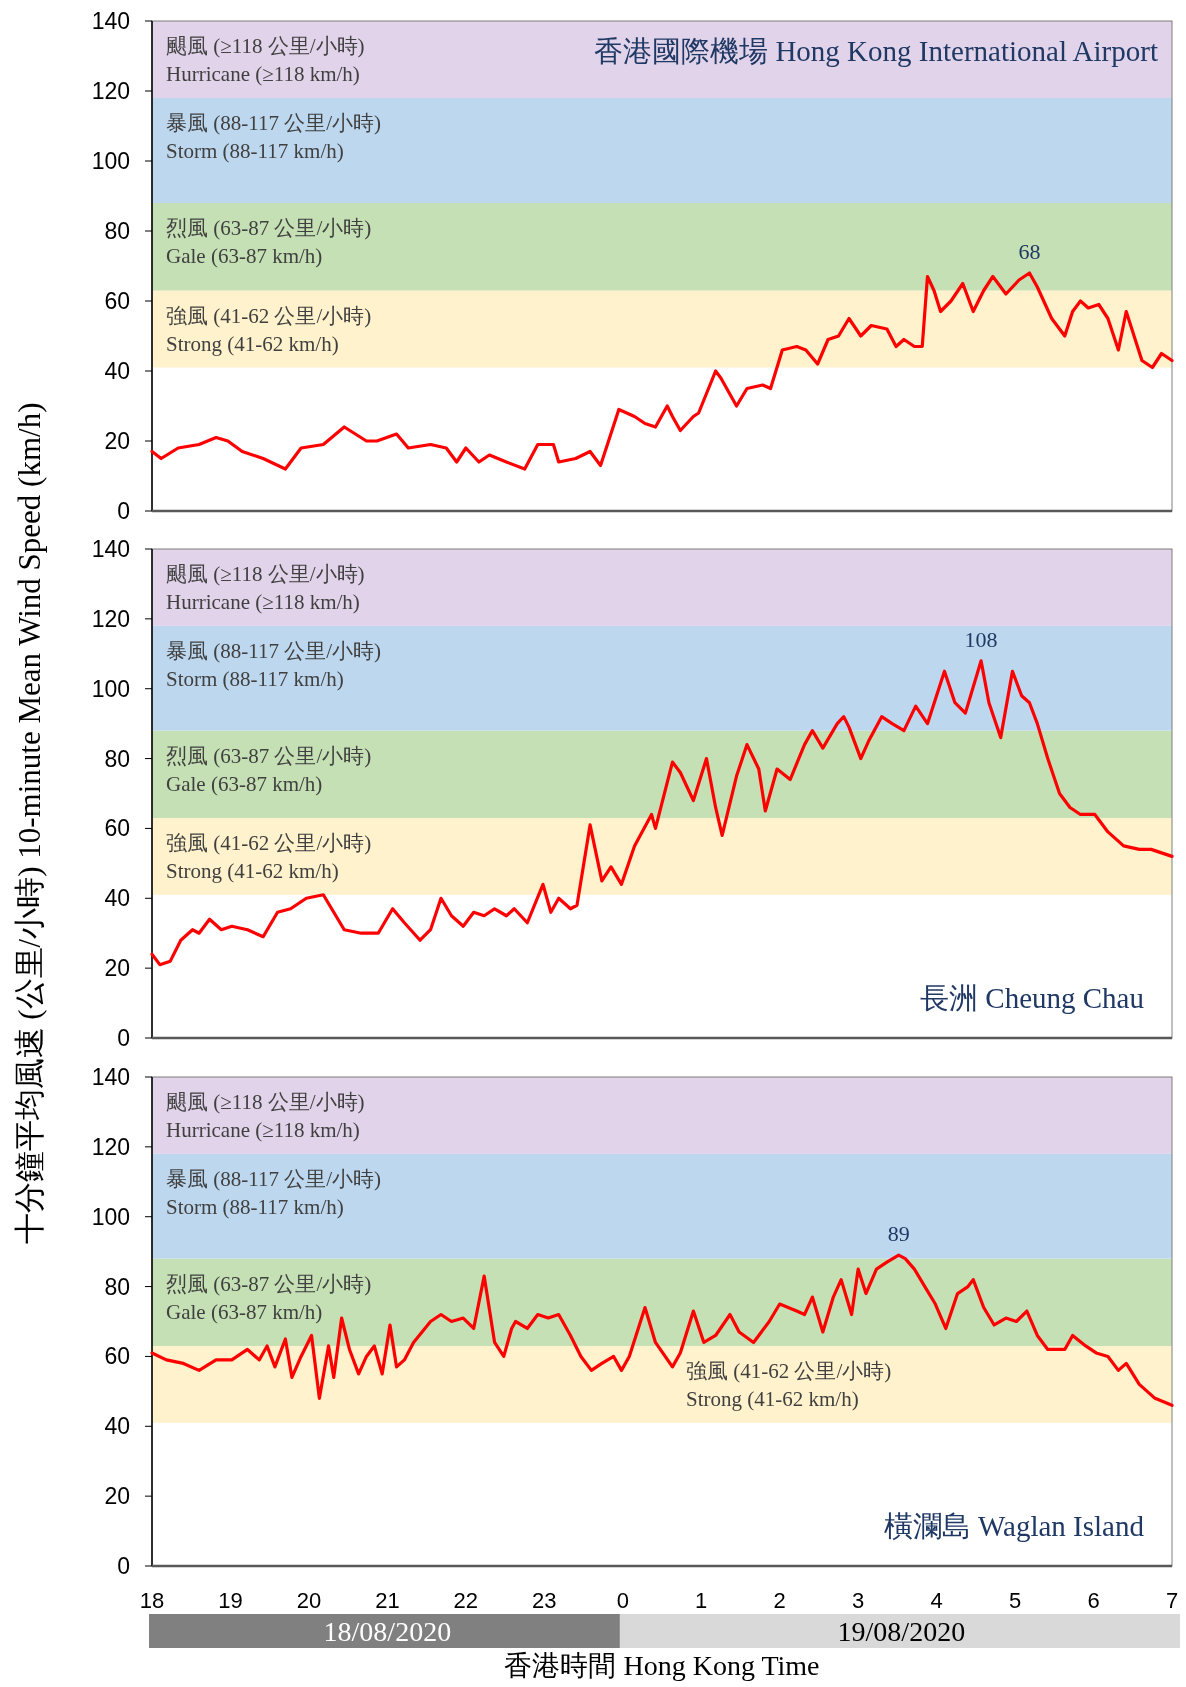  What do you see at coordinates (1014, 1526) in the screenshot?
I see `text: 橫瀾島 Waglan Island` at bounding box center [1014, 1526].